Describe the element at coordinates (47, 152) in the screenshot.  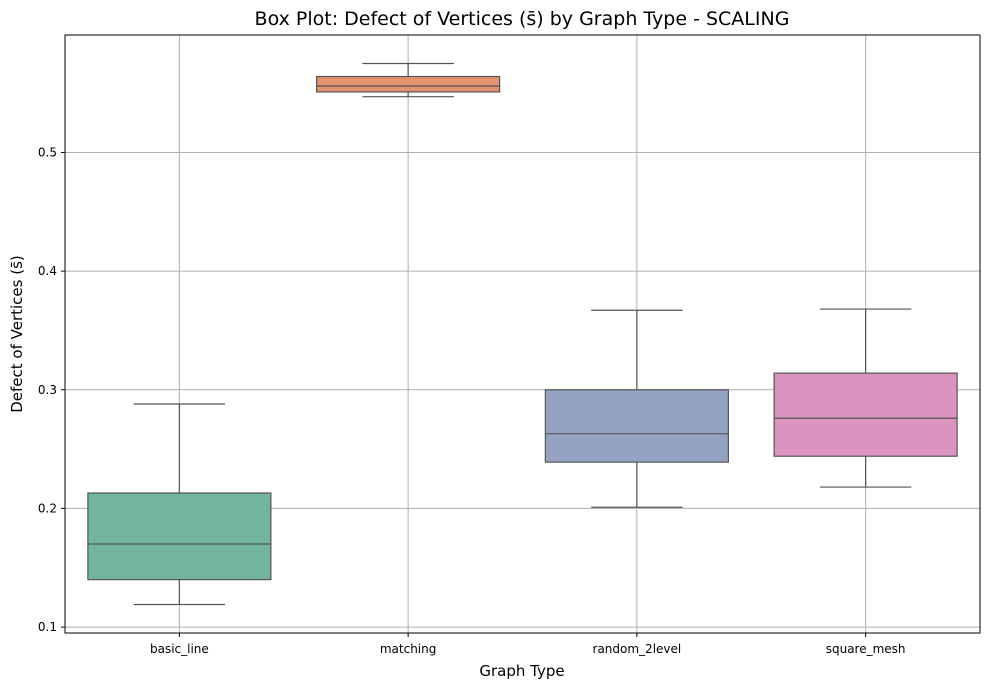
I see `y-tick-label: 0.5` at that location.